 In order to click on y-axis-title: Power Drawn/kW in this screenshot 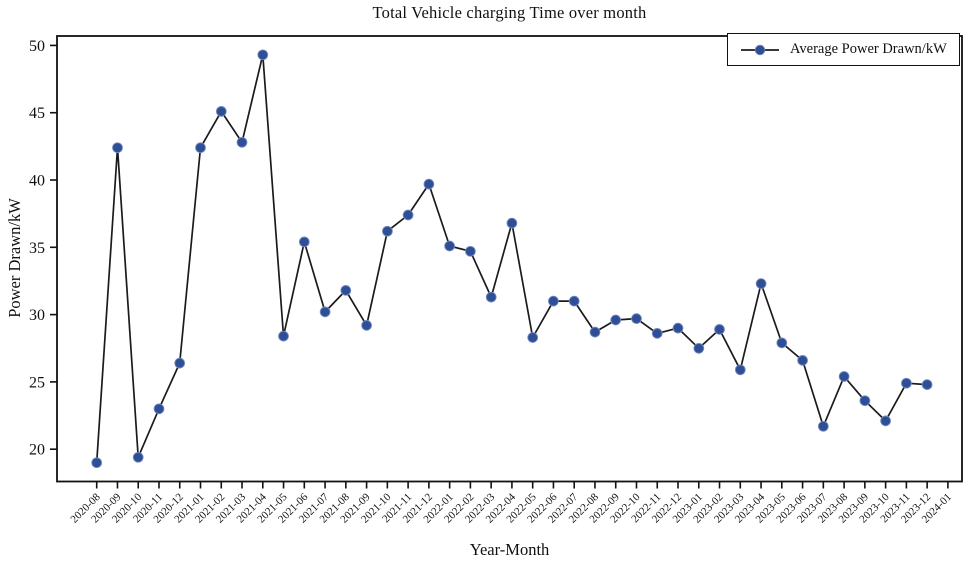, I will do `click(14, 258)`.